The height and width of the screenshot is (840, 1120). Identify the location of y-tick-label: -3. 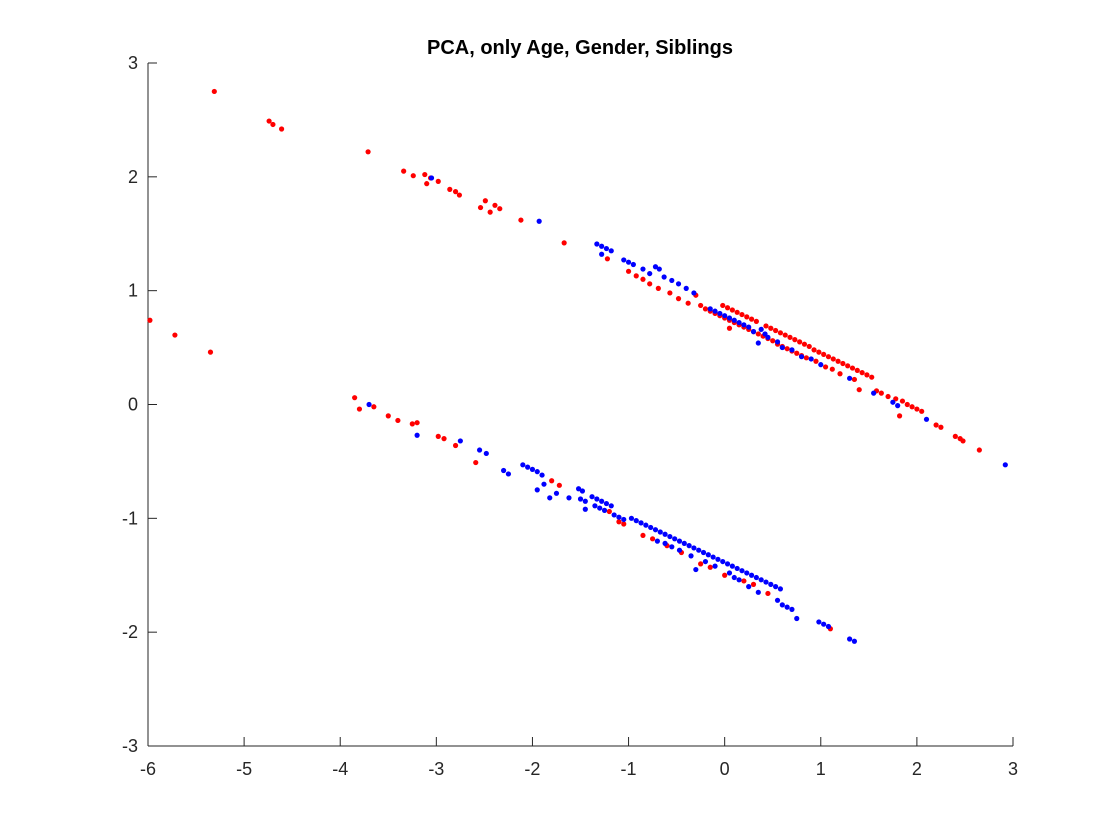
(130, 746).